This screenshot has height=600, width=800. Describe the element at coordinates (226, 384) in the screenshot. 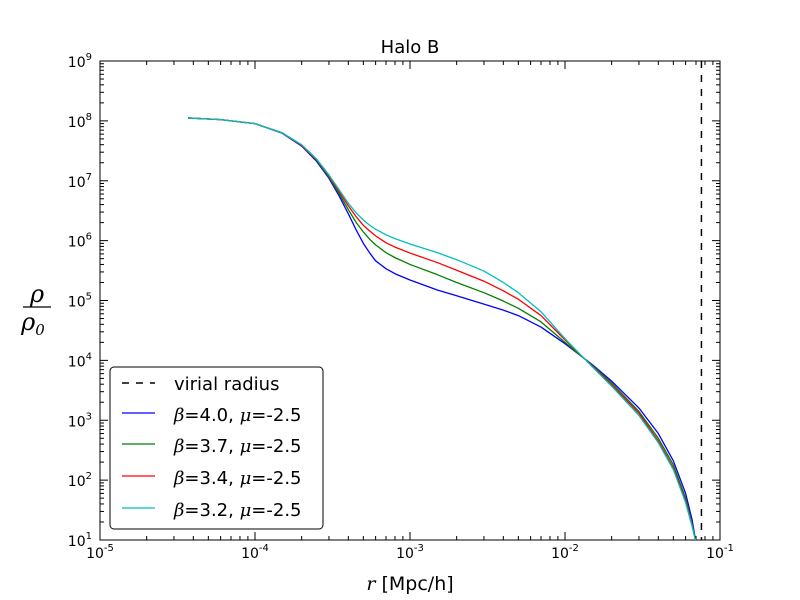

I see `legend-label-virial-radius: virial radius` at that location.